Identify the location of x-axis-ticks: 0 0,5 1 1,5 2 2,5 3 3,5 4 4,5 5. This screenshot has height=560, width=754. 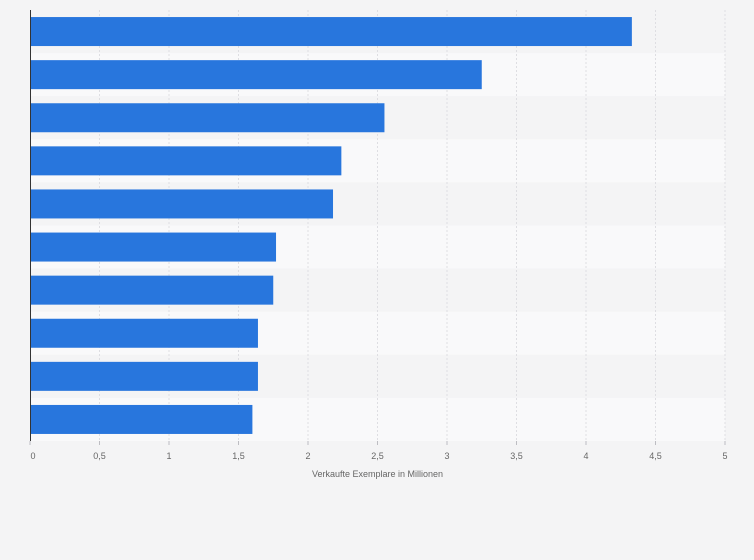
(378, 451).